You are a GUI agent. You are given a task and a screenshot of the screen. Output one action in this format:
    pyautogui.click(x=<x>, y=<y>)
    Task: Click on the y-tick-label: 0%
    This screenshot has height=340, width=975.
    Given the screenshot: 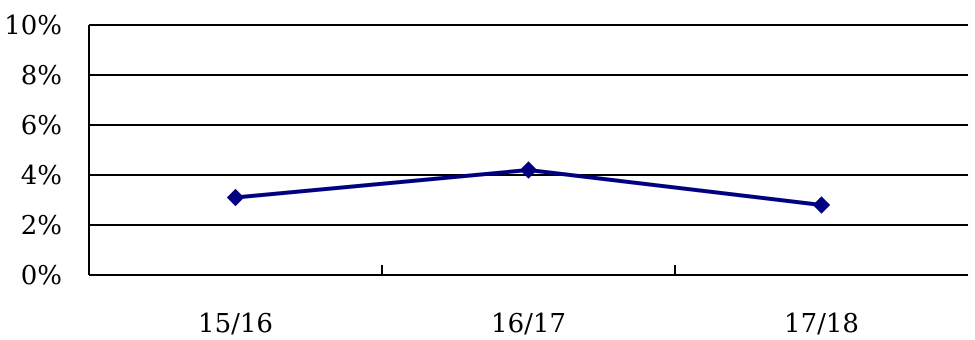 What is the action you would take?
    pyautogui.click(x=41, y=276)
    